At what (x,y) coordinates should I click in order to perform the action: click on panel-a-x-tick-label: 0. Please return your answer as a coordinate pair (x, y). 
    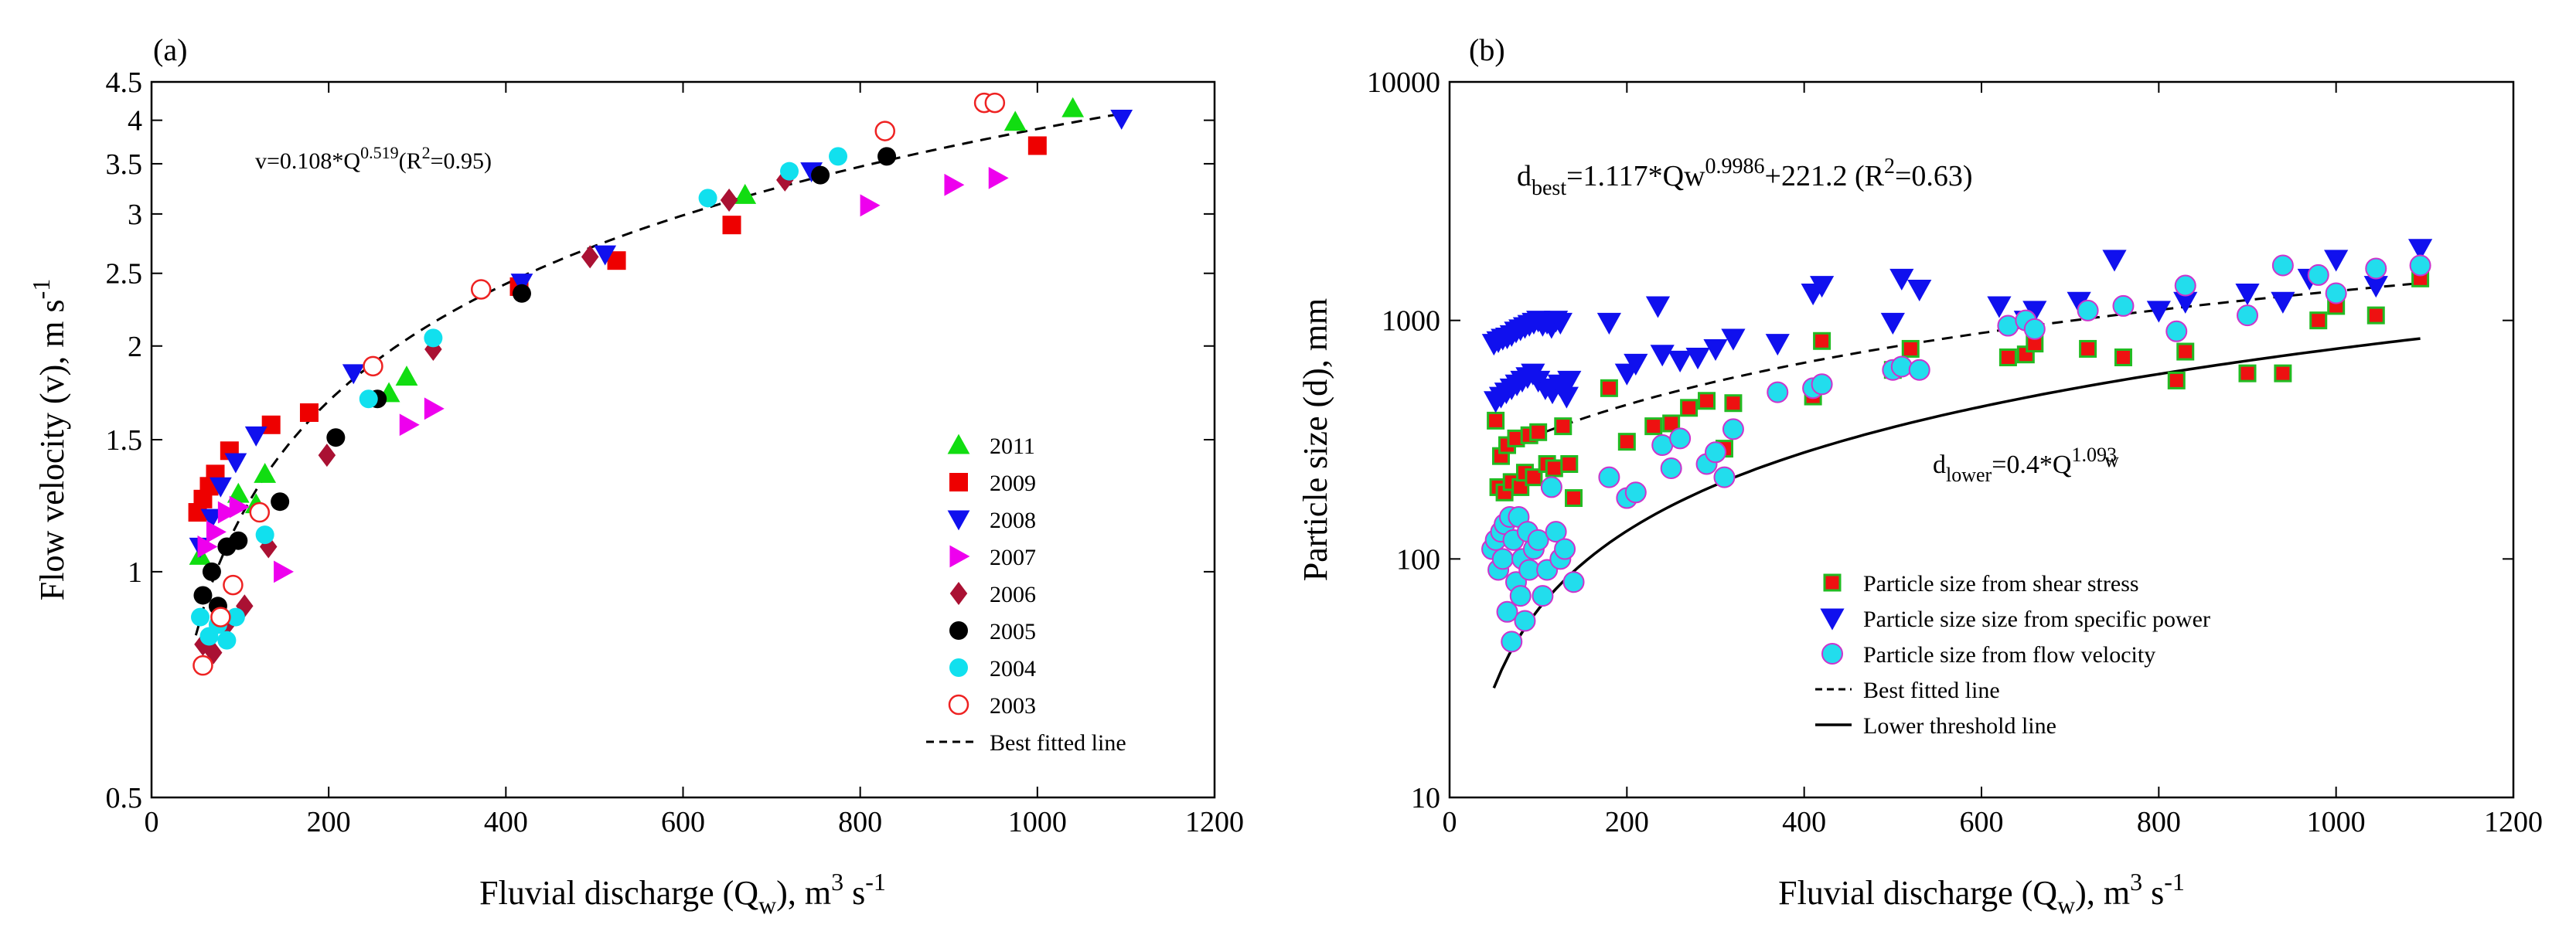
    Looking at the image, I should click on (152, 822).